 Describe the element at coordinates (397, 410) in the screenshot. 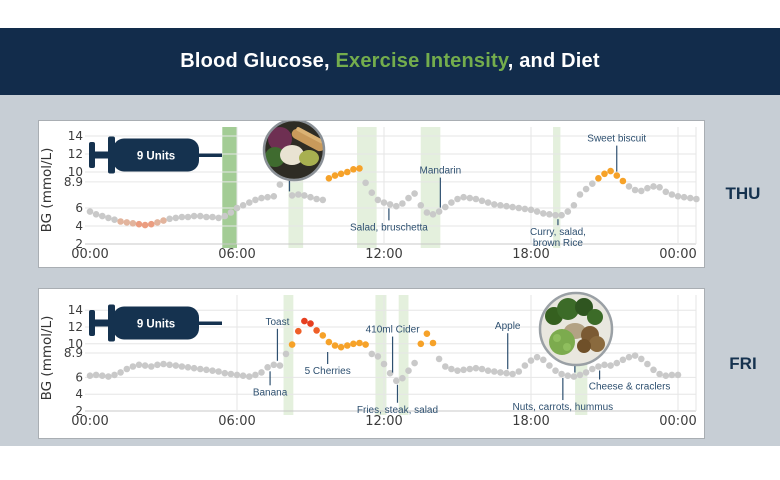

I see `annotation-label: Fries, steak, salad` at that location.